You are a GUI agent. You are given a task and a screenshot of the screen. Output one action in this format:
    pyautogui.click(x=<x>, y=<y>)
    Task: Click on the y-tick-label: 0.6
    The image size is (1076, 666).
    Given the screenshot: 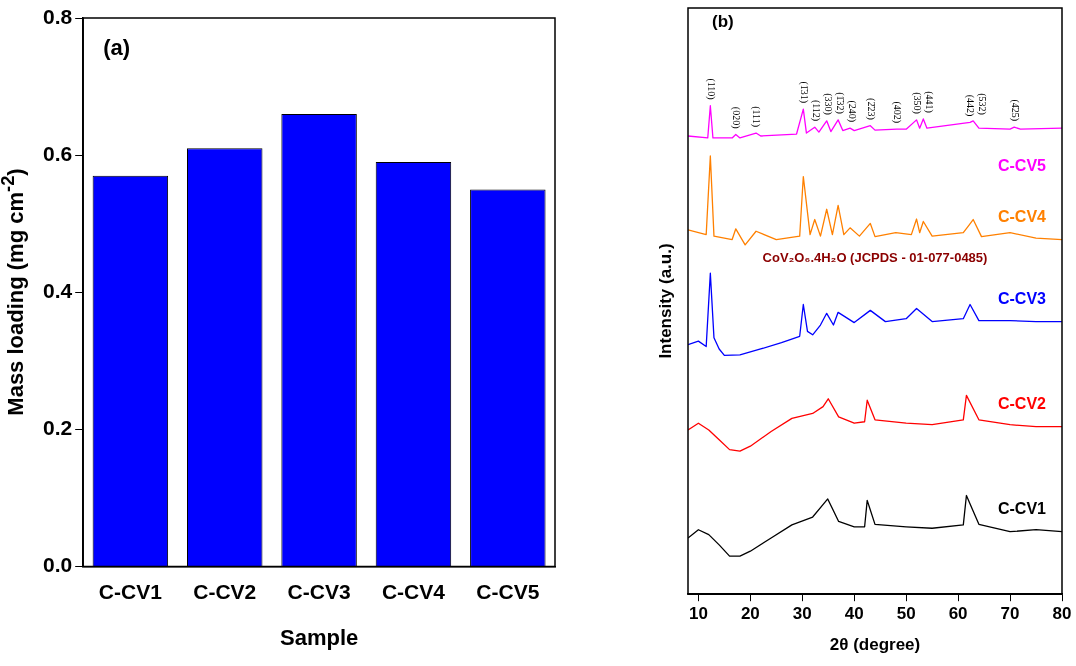 What is the action you would take?
    pyautogui.click(x=57, y=153)
    